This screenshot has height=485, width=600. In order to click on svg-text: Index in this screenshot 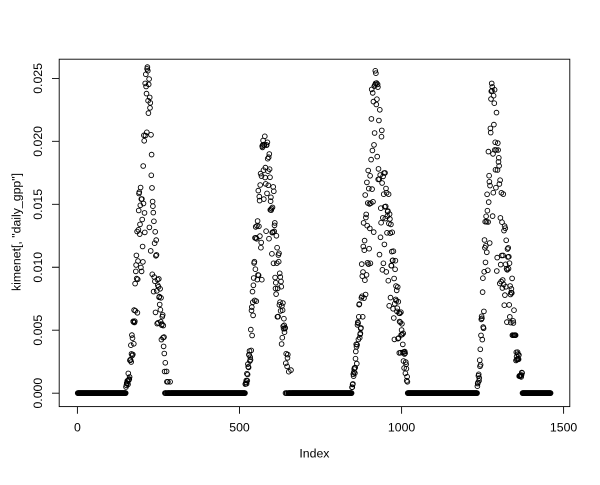, I will do `click(314, 454)`.